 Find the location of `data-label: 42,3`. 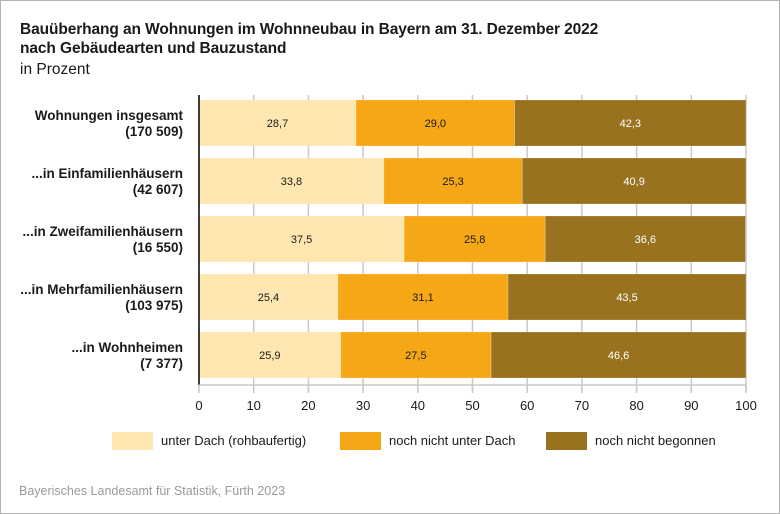

data-label: 42,3 is located at coordinates (630, 124).